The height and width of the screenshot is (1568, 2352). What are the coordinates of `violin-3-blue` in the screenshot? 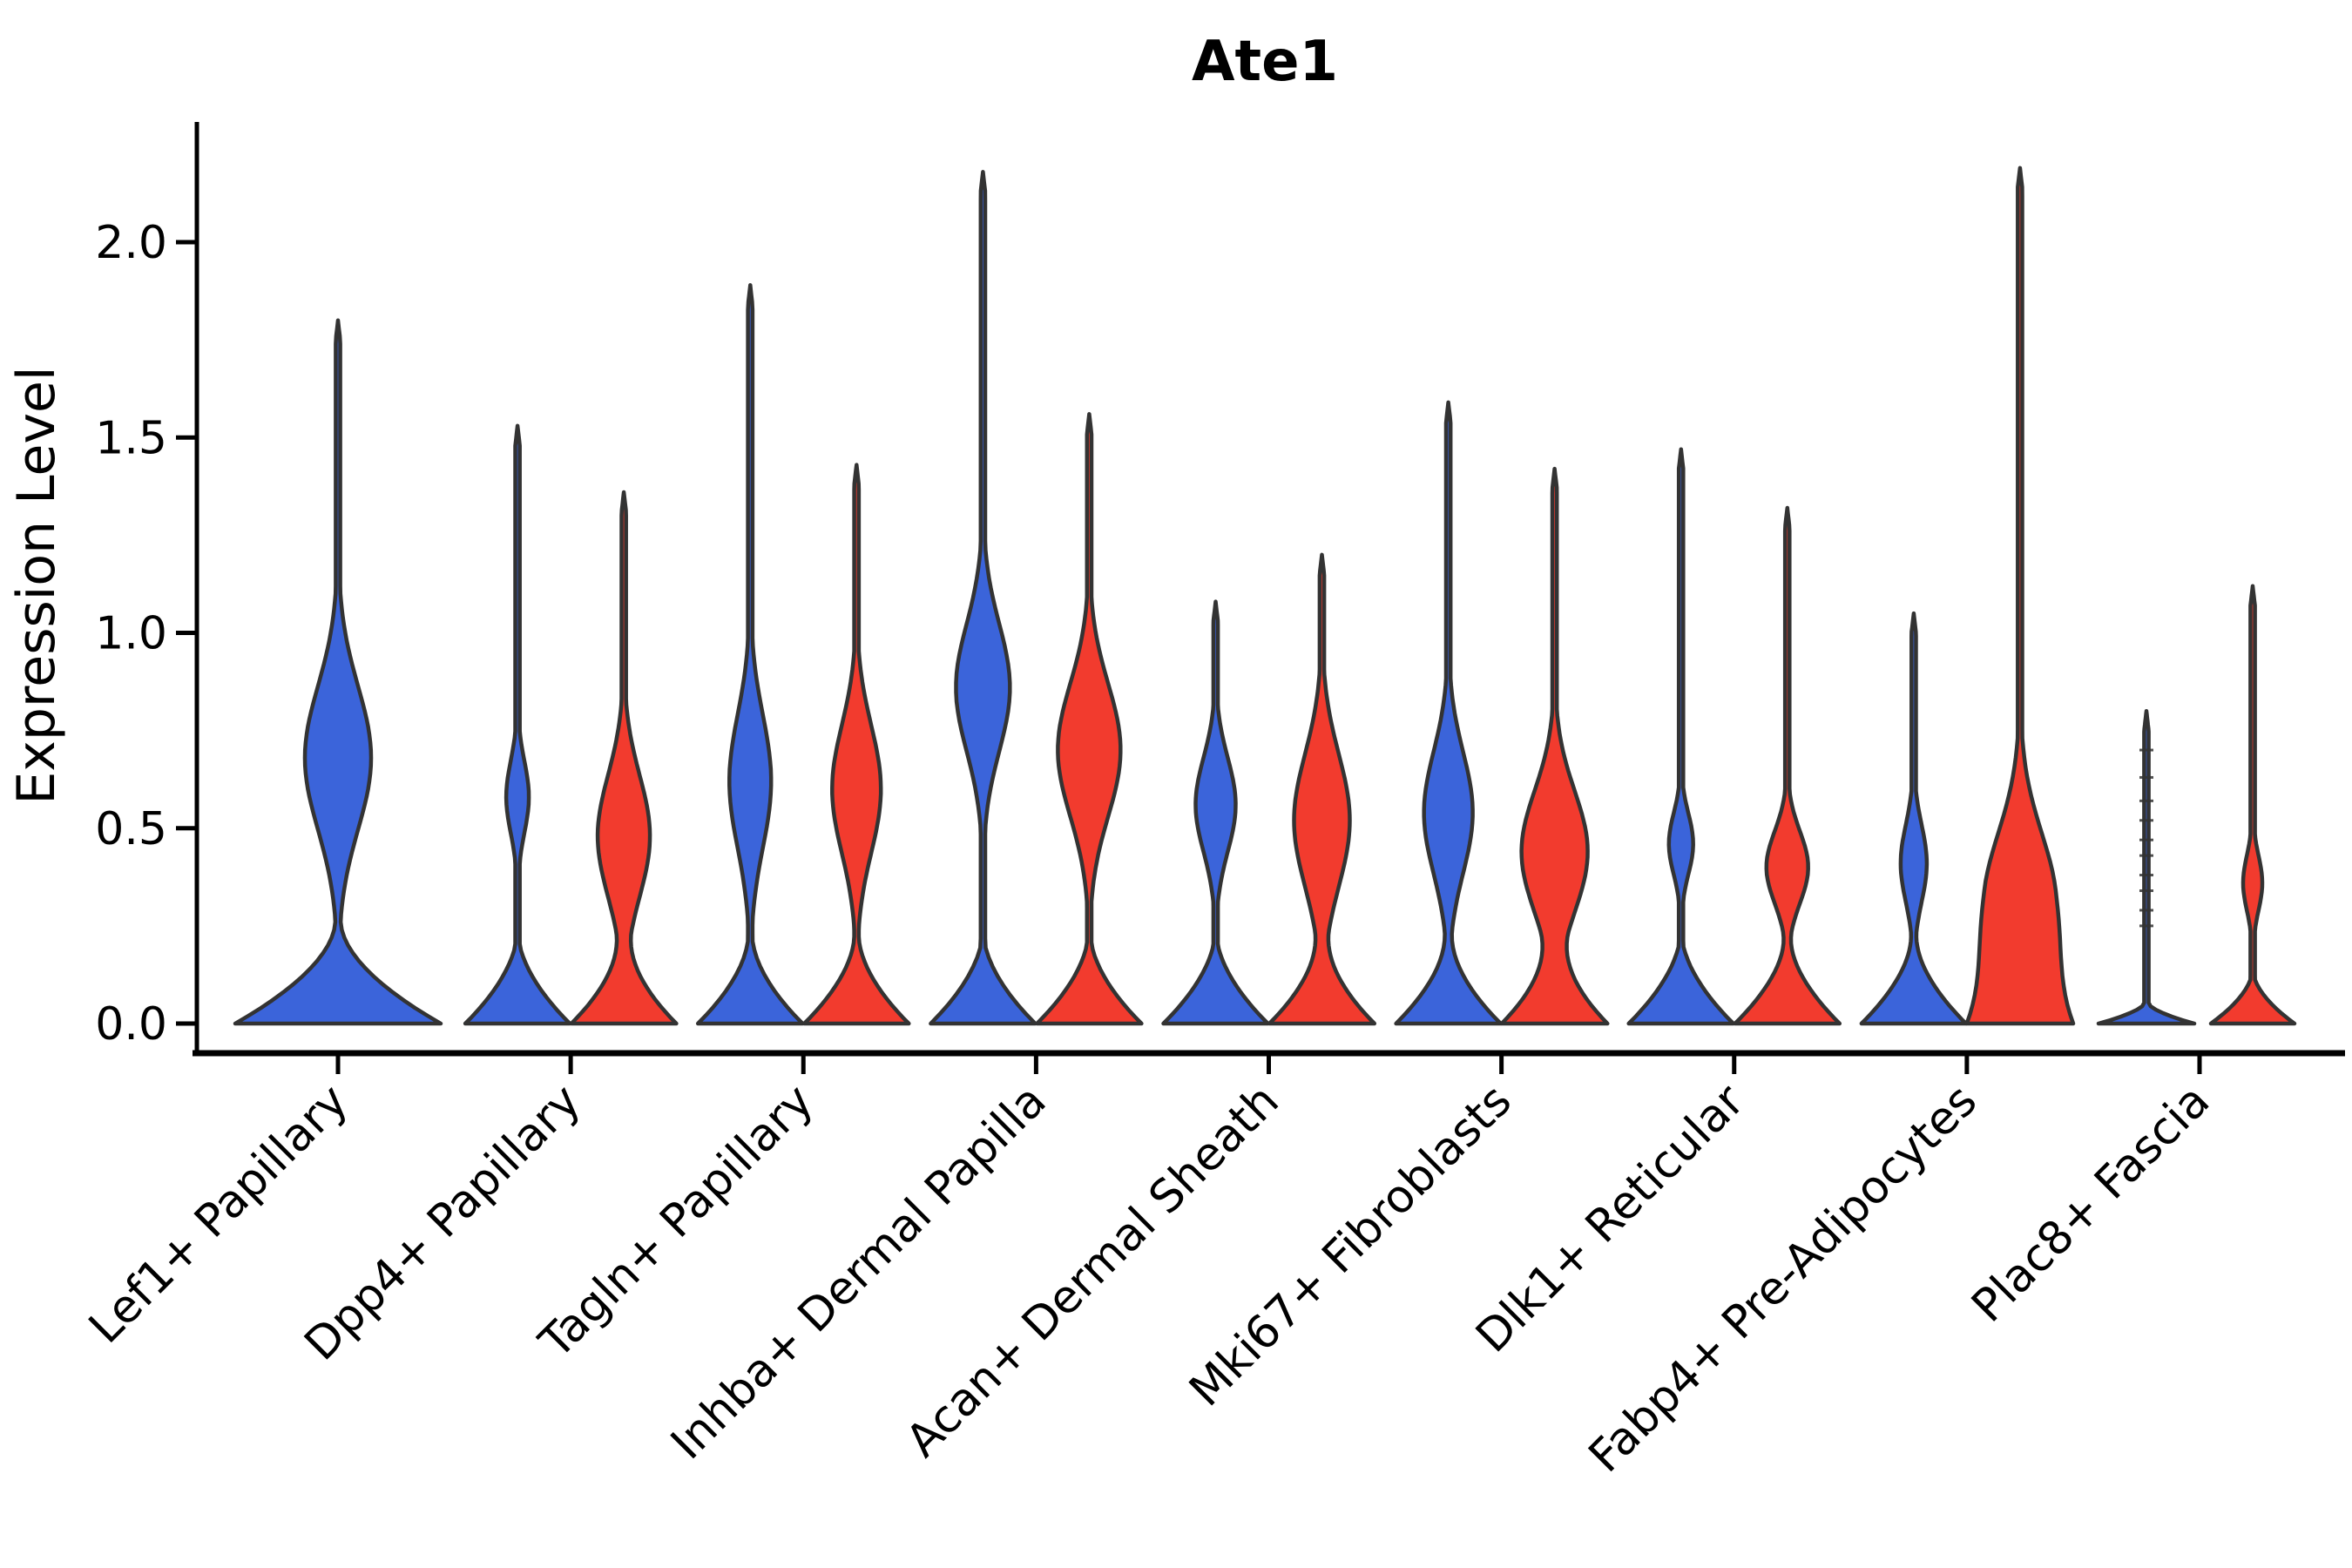 It's located at (750, 654).